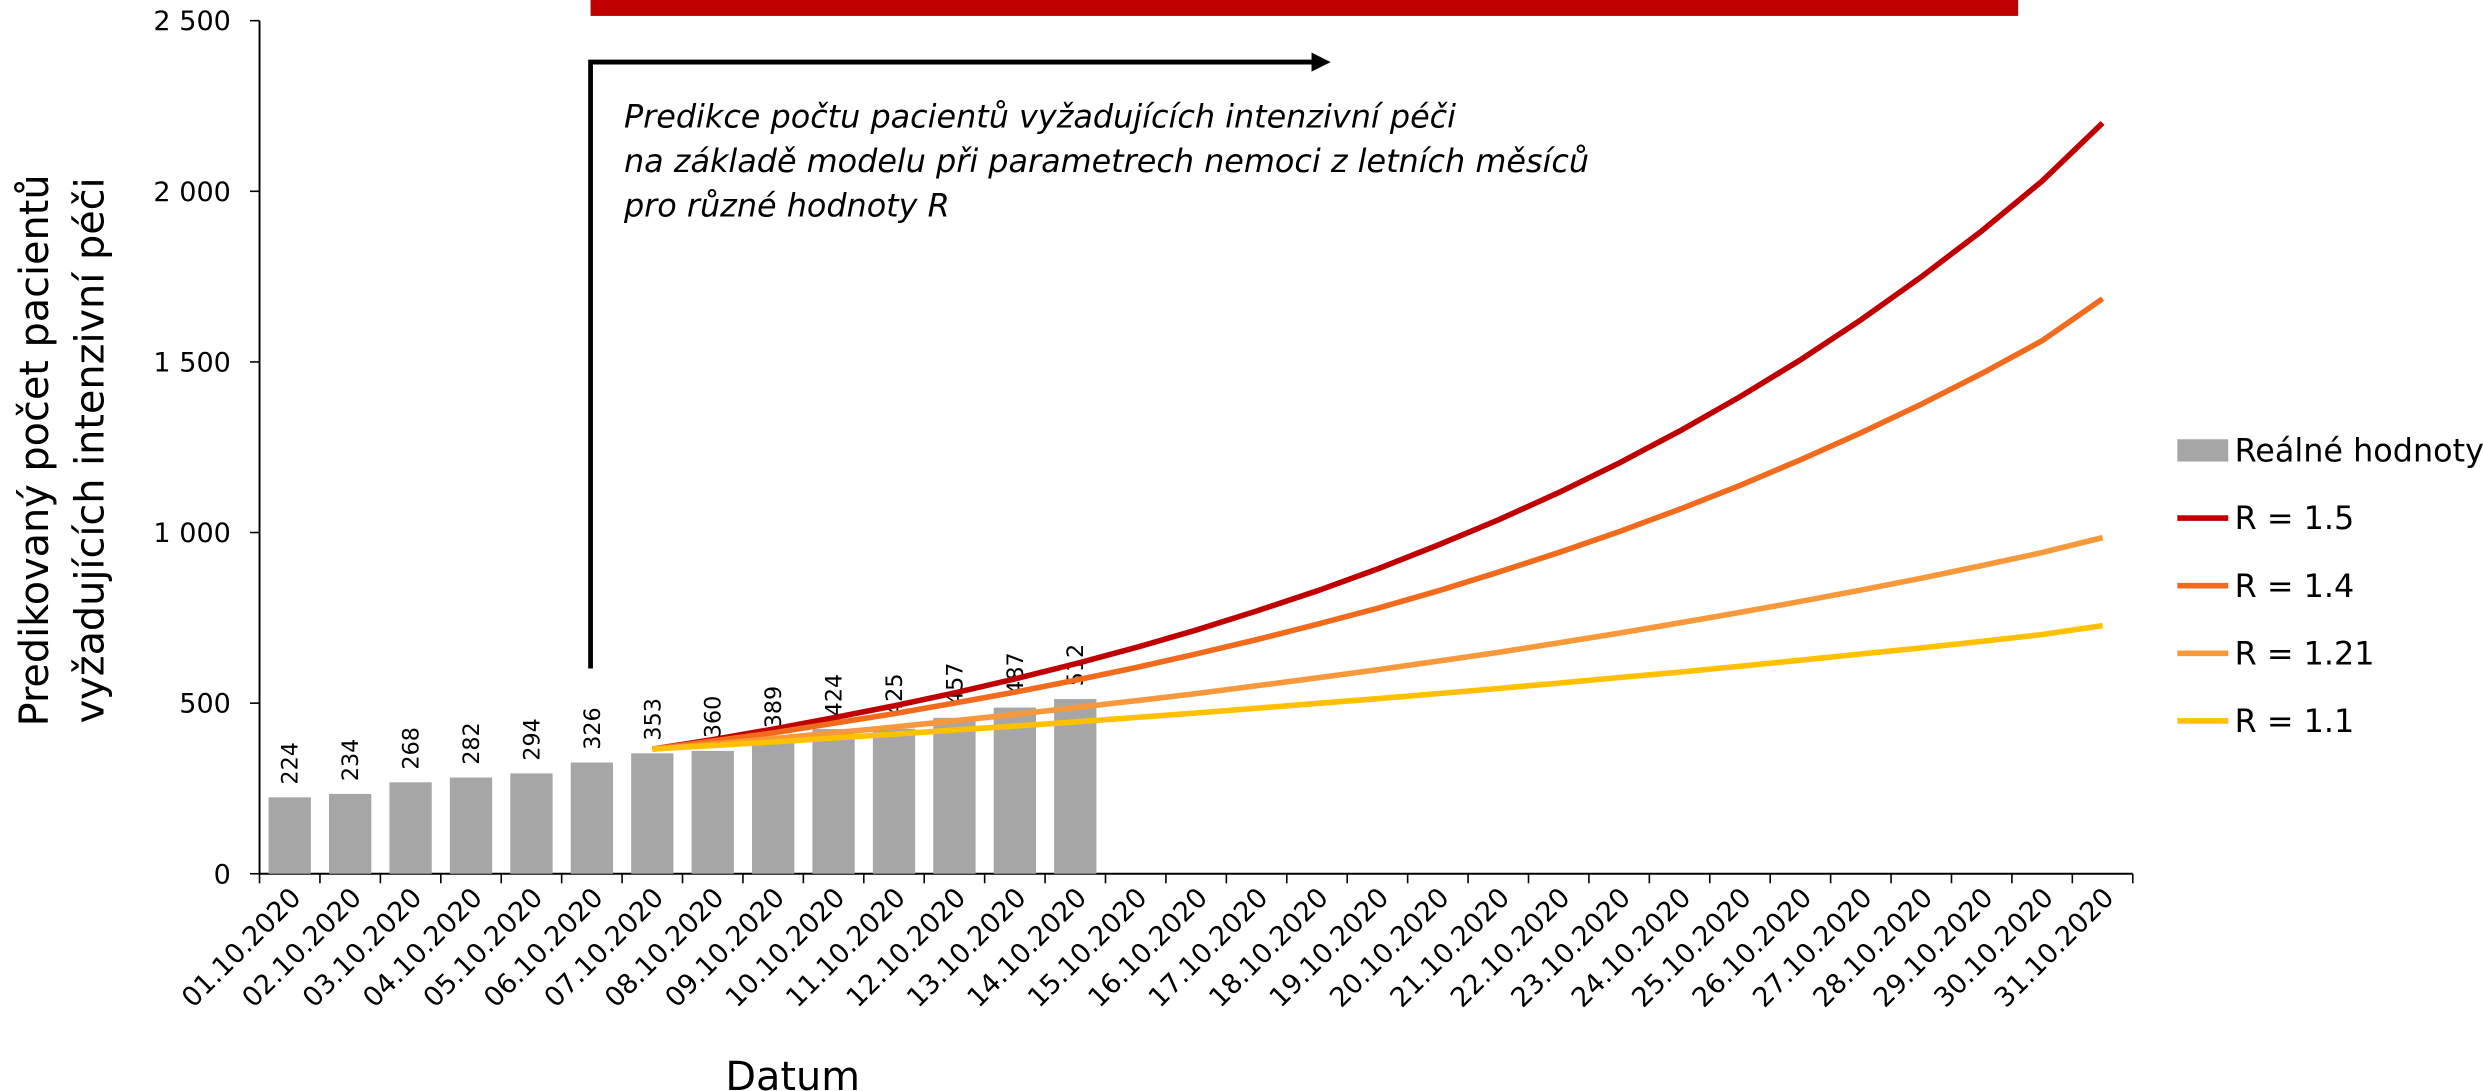 The image size is (2483, 1091). Describe the element at coordinates (472, 743) in the screenshot. I see `data-label: 282` at that location.